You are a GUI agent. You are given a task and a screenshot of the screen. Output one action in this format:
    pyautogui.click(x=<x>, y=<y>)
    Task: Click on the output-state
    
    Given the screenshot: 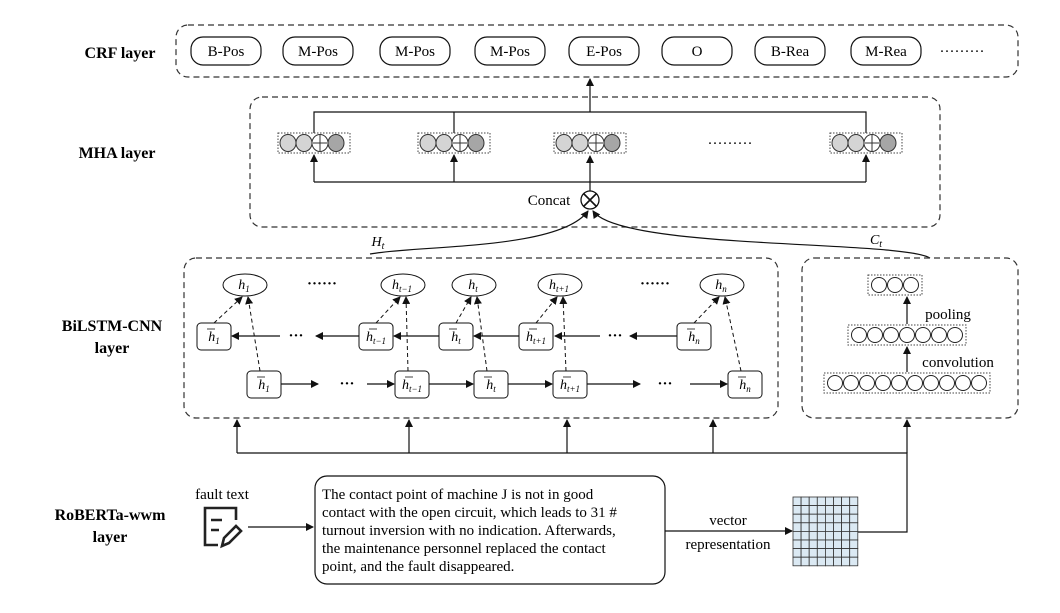 What is the action you would take?
    pyautogui.click(x=722, y=285)
    